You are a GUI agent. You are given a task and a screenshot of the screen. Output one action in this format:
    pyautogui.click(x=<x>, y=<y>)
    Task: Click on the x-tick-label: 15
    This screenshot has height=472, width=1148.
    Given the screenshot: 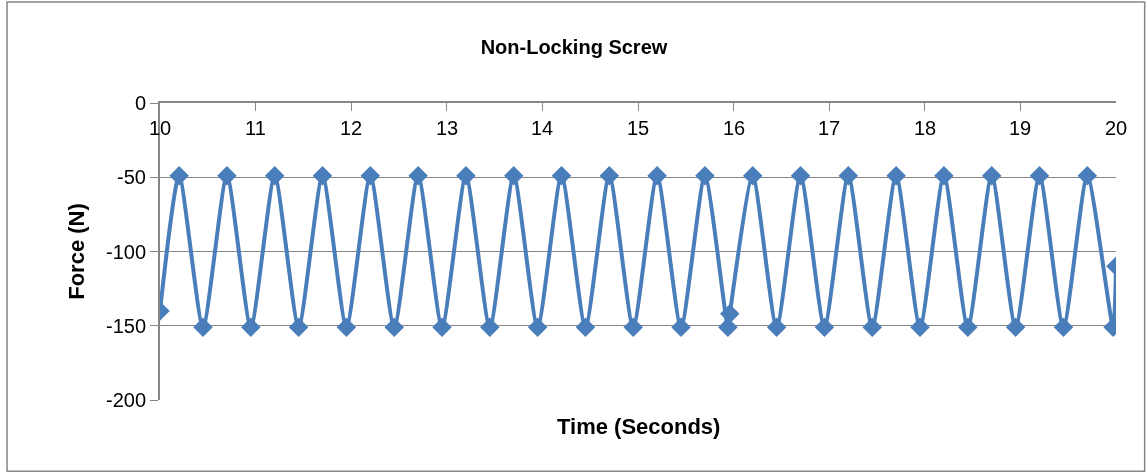 What is the action you would take?
    pyautogui.click(x=638, y=128)
    